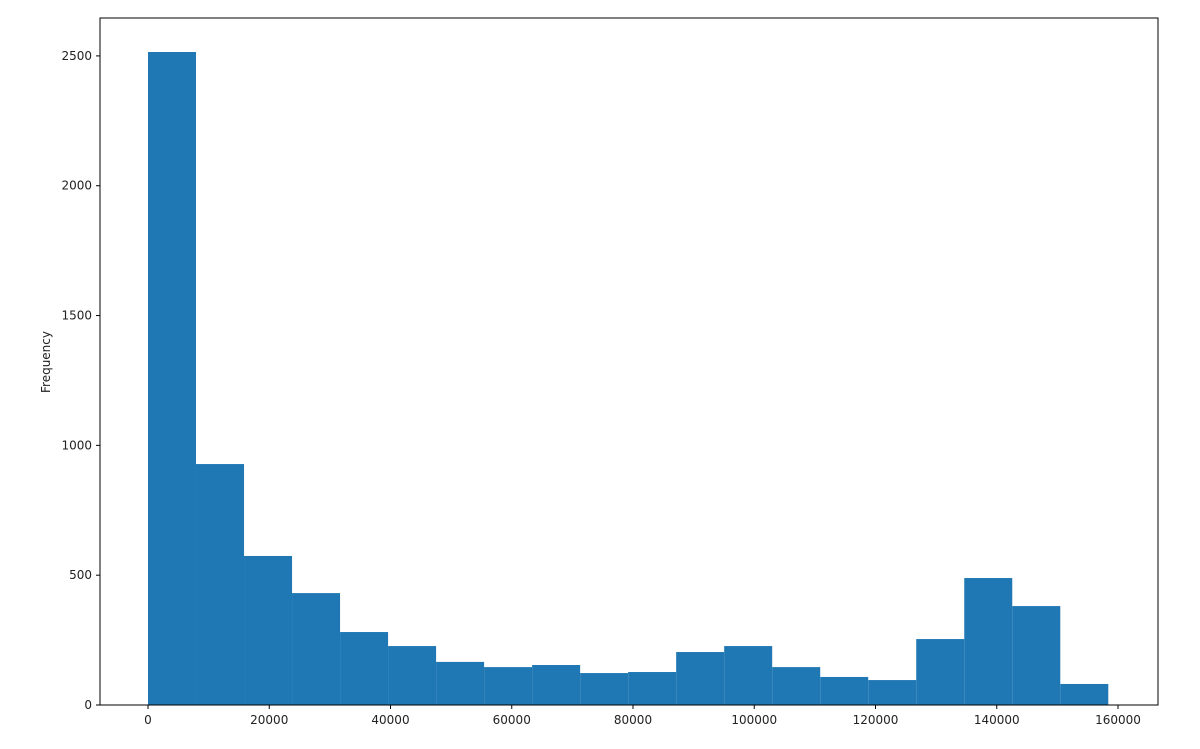  I want to click on y-tick-label: 1000, so click(76, 445).